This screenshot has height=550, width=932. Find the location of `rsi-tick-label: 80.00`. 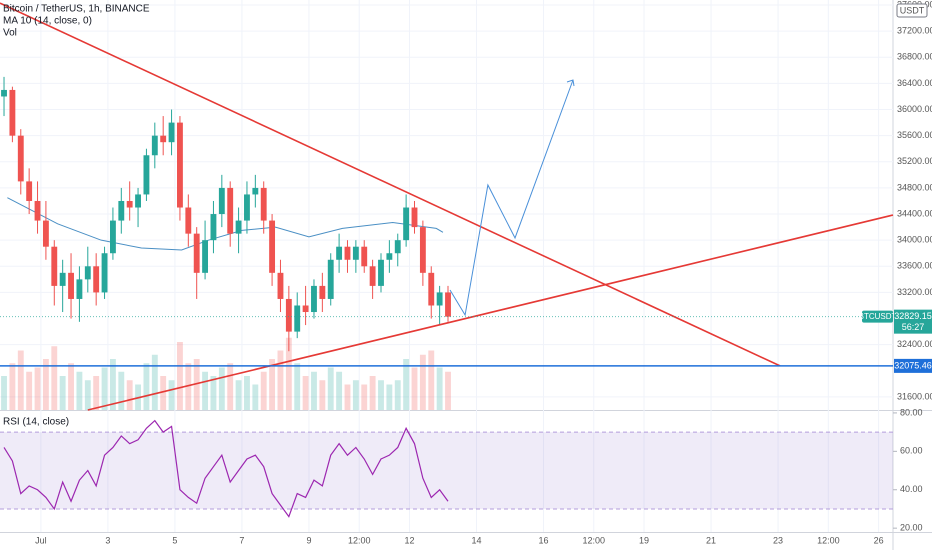

rsi-tick-label: 80.00 is located at coordinates (911, 412).